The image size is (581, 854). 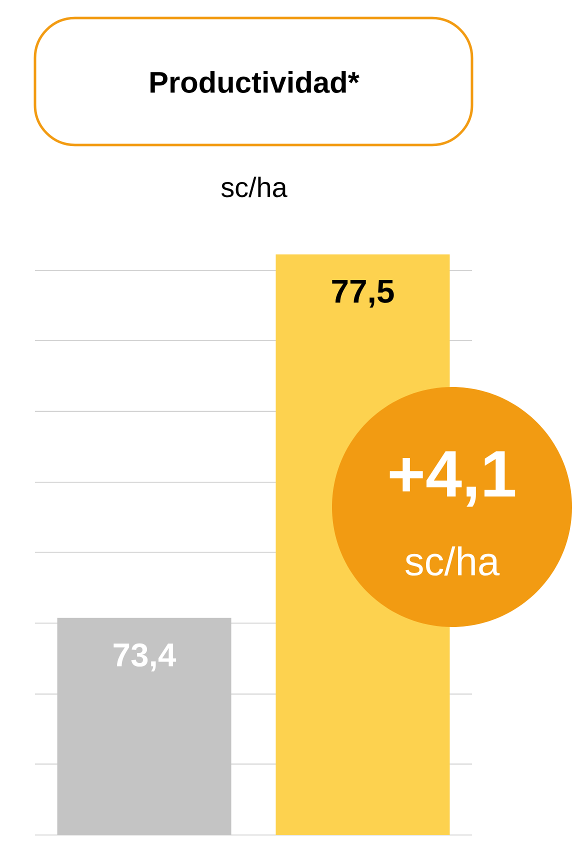 I want to click on chart-subtitle: sc/ha, so click(x=254, y=187).